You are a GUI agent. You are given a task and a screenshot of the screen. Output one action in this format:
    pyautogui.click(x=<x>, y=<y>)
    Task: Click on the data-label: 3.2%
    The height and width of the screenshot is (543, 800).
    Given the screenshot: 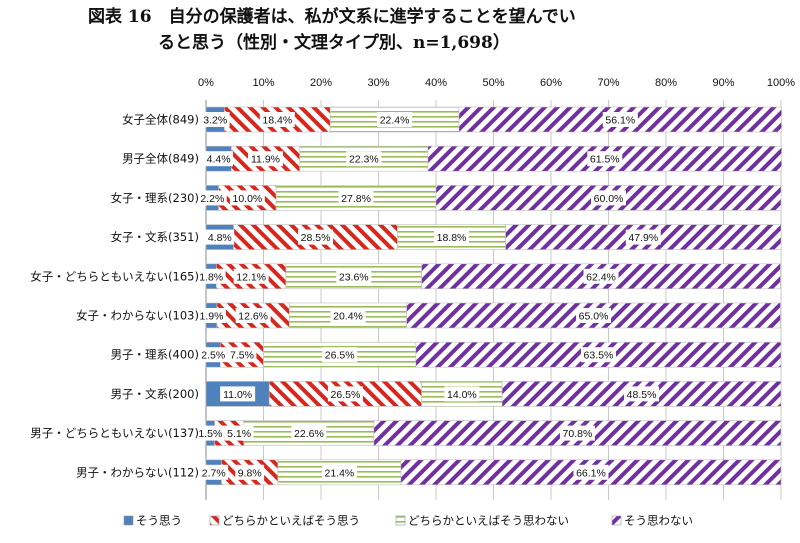 What is the action you would take?
    pyautogui.click(x=215, y=121)
    